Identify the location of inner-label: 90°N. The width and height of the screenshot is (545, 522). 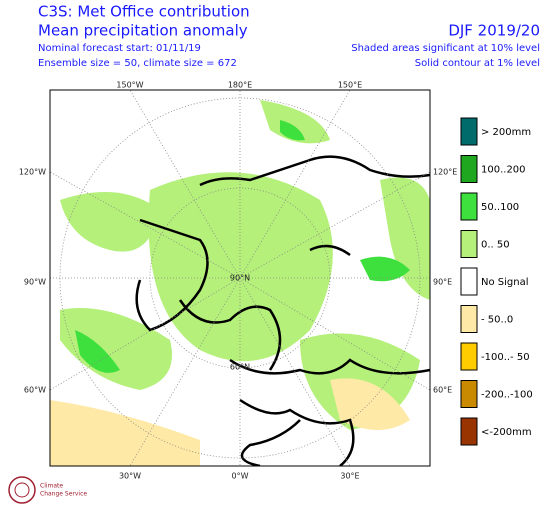
(240, 278).